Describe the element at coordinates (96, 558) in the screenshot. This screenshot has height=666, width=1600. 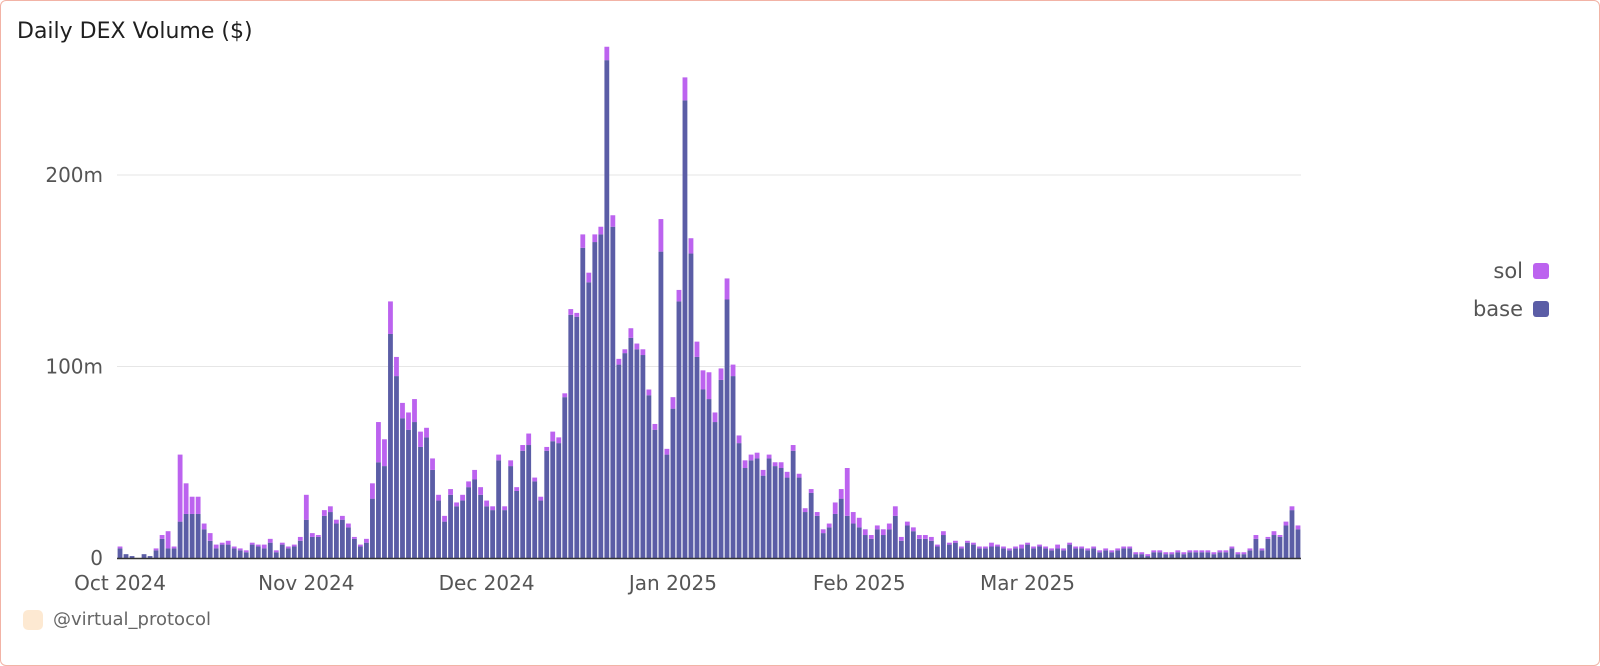
I see `y-tick-label: 0` at that location.